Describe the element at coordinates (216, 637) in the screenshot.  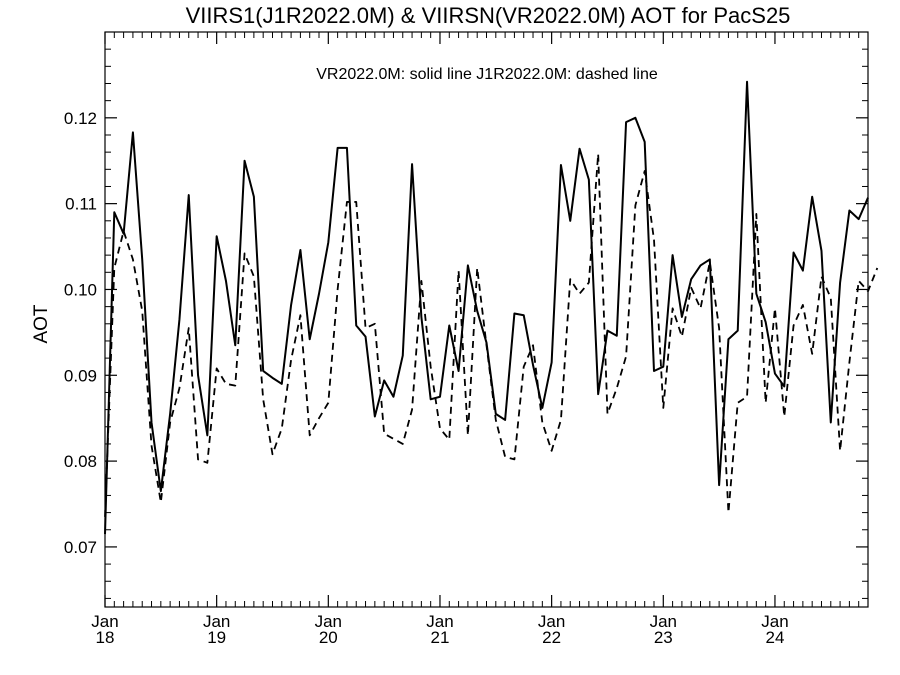
I see `x-tick-label-year: 19` at that location.